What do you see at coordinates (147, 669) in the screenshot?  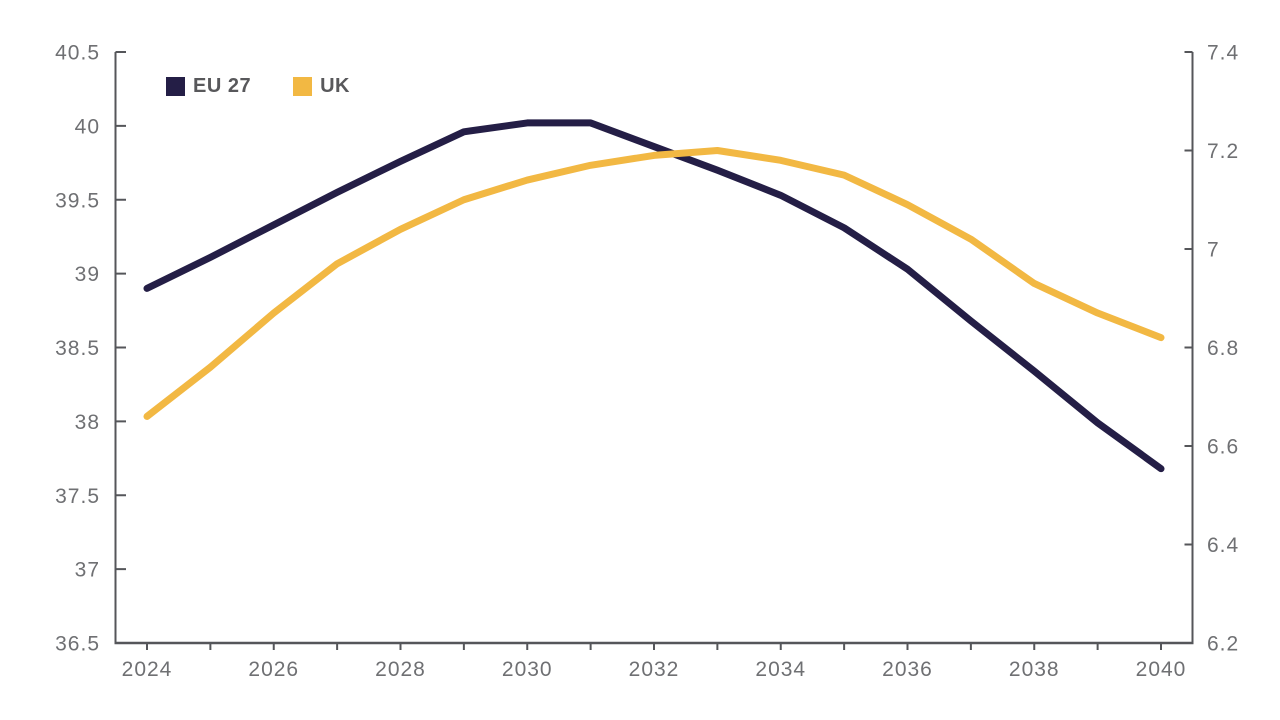 I see `x-axis-tick-label: 2024` at bounding box center [147, 669].